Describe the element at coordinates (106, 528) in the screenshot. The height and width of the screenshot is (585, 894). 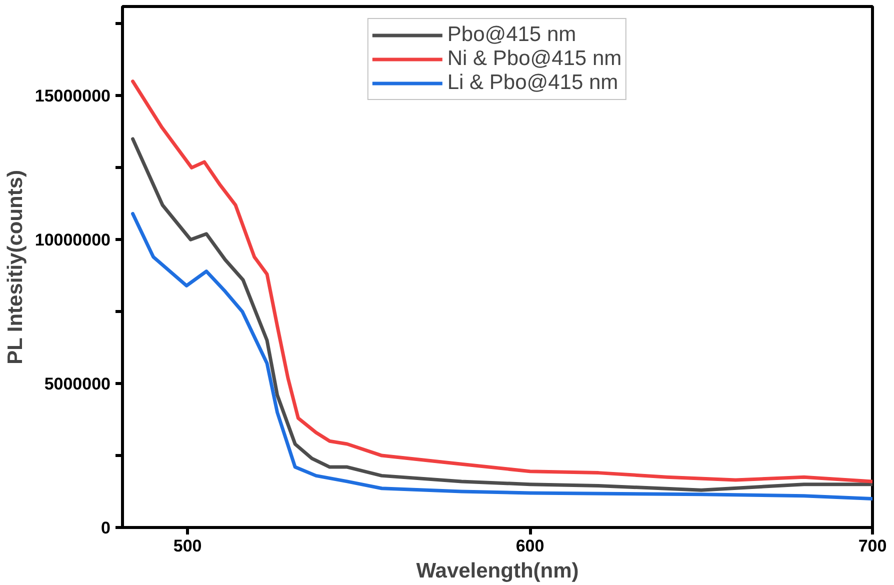
I see `y-tick-label: 0` at that location.